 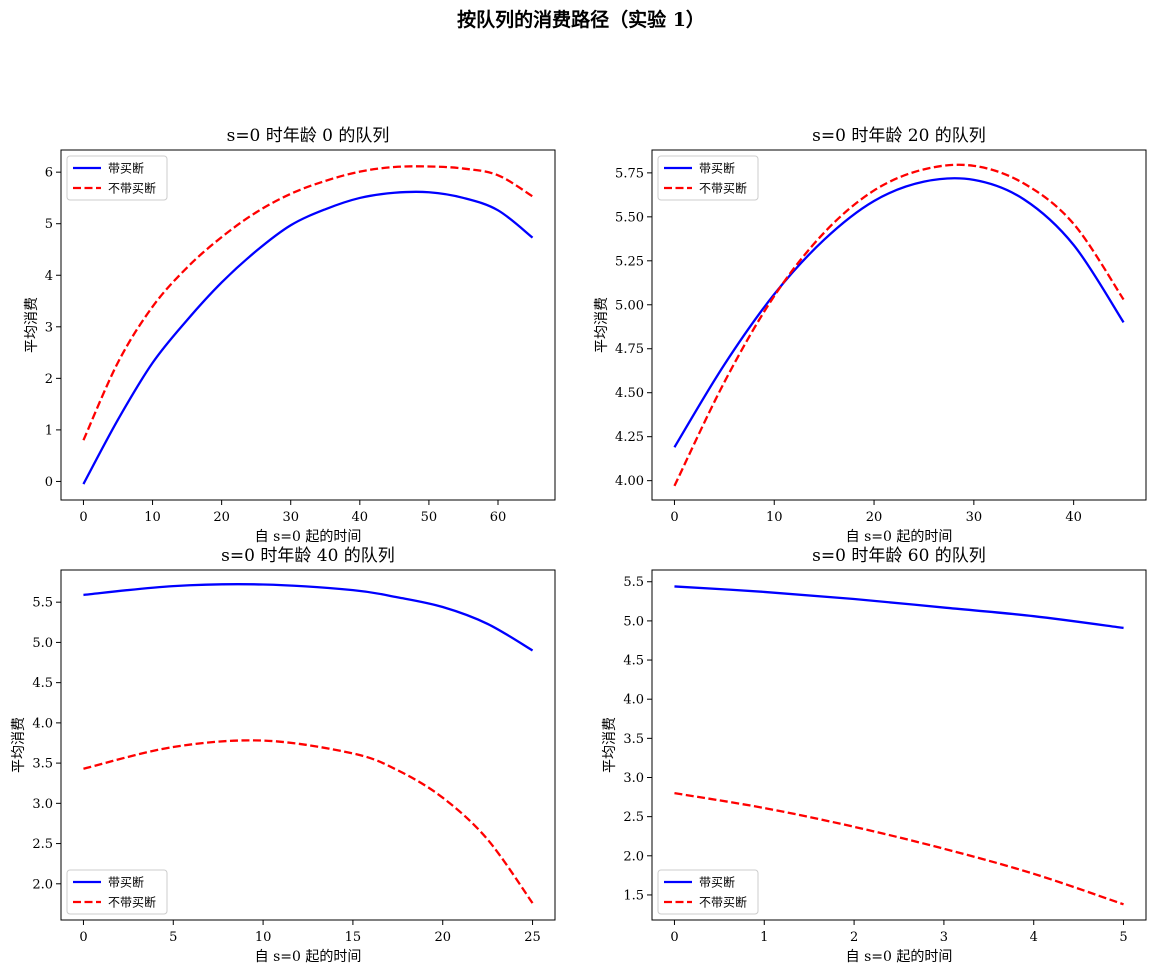 What do you see at coordinates (308, 556) in the screenshot?
I see `panel-title: s=0 时年龄 40 的队列` at bounding box center [308, 556].